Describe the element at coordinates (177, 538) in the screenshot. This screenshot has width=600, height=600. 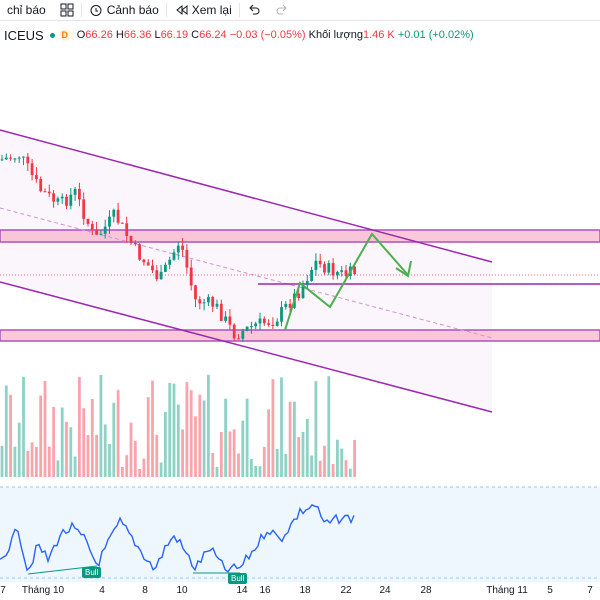
I see `rsi-line` at that location.